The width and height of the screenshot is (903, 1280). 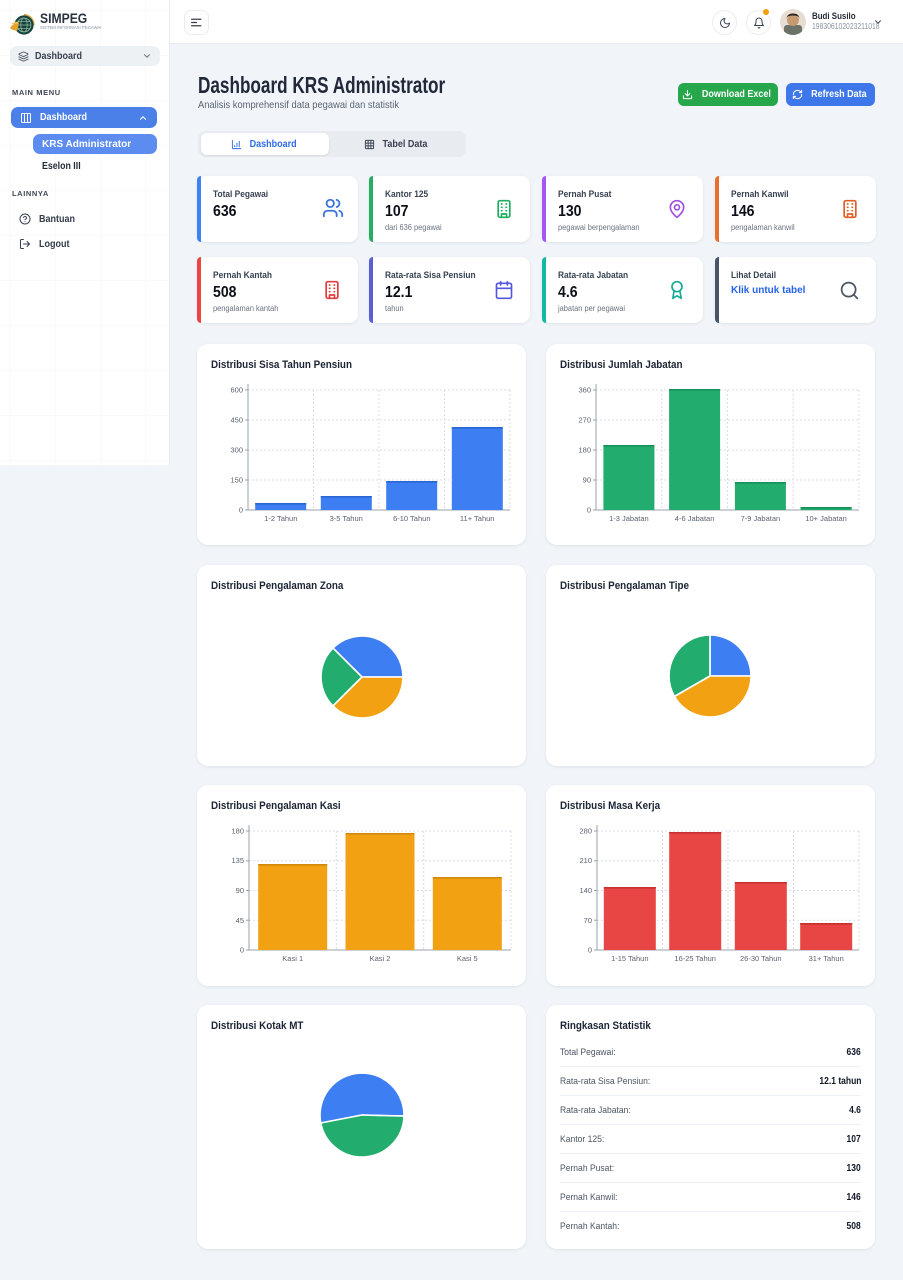 I want to click on svg-text: 135, so click(x=237, y=860).